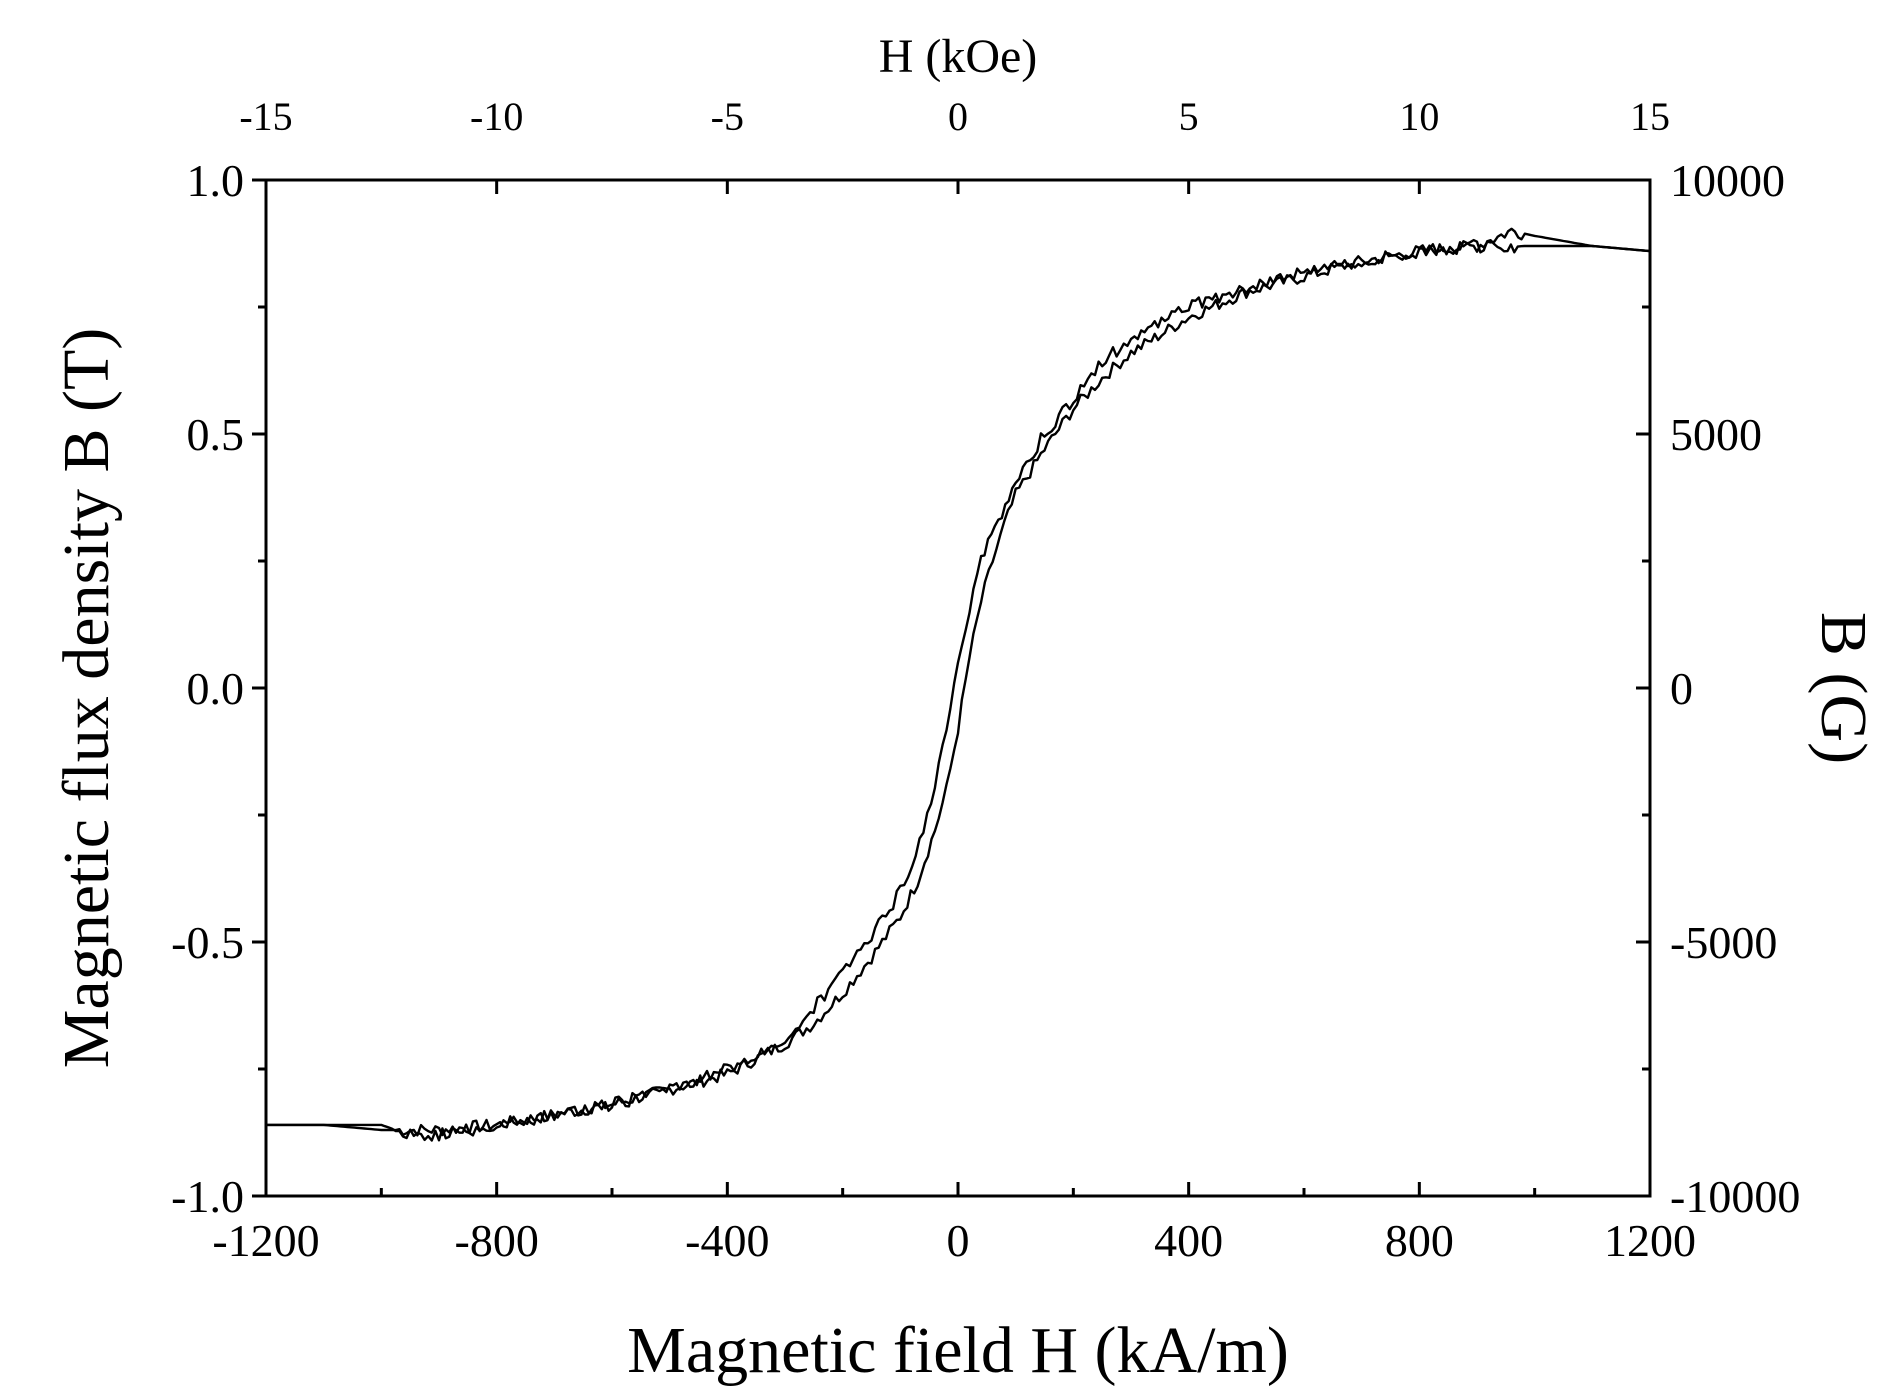 This screenshot has height=1396, width=1896. Describe the element at coordinates (1189, 116) in the screenshot. I see `x2-tick-label: 5` at that location.